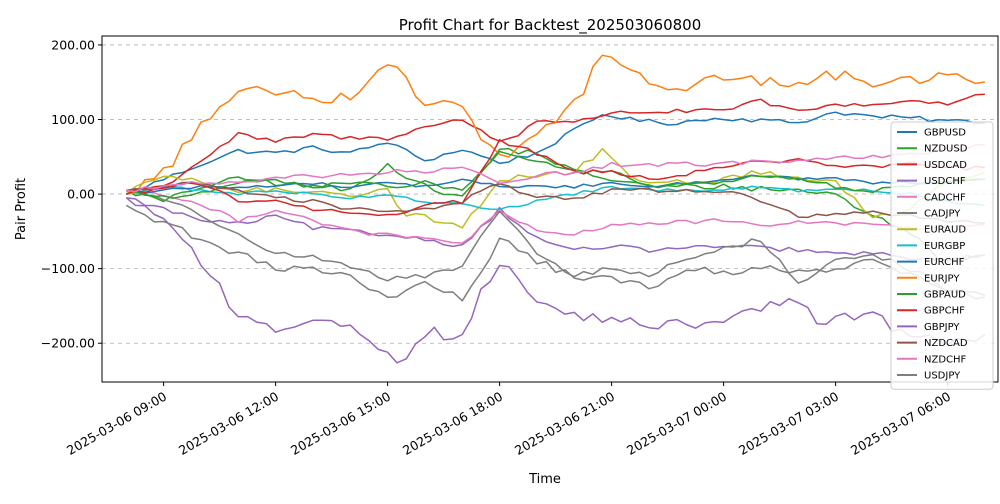  What do you see at coordinates (21, 209) in the screenshot?
I see `y-axis-label: Pair Profit` at bounding box center [21, 209].